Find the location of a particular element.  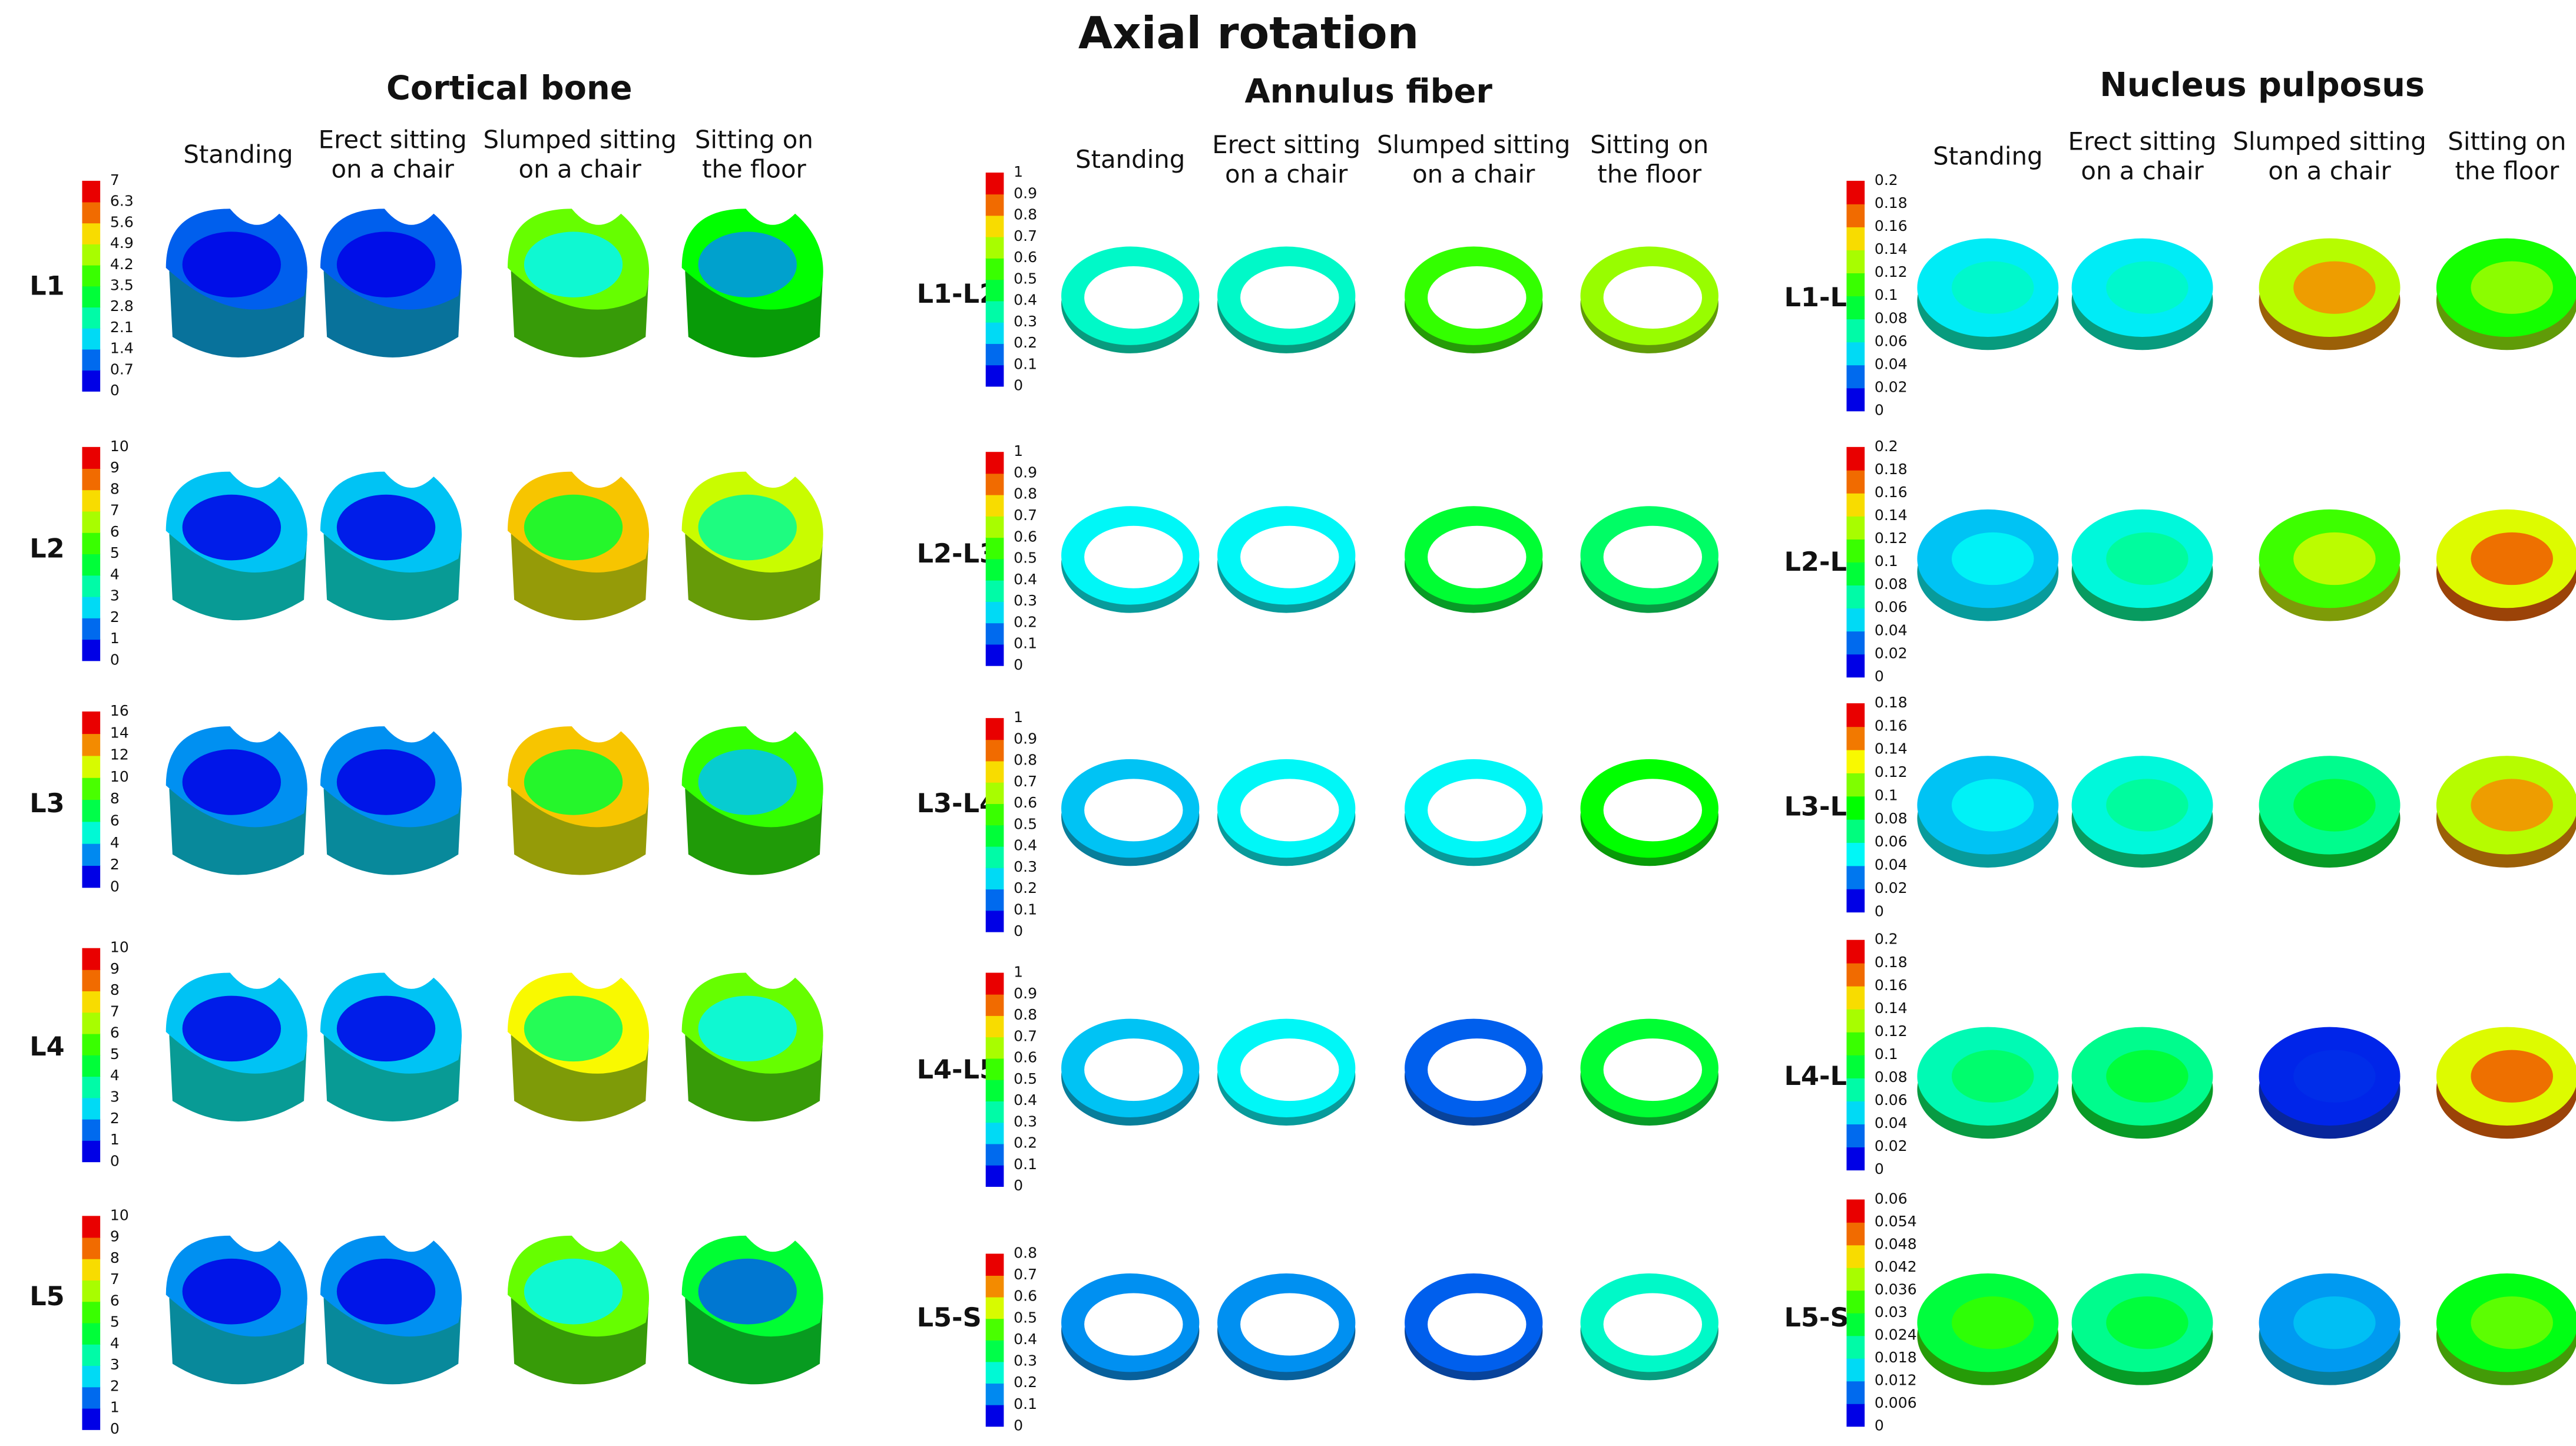

colorbar-tick-label: 4.9 is located at coordinates (122, 243).